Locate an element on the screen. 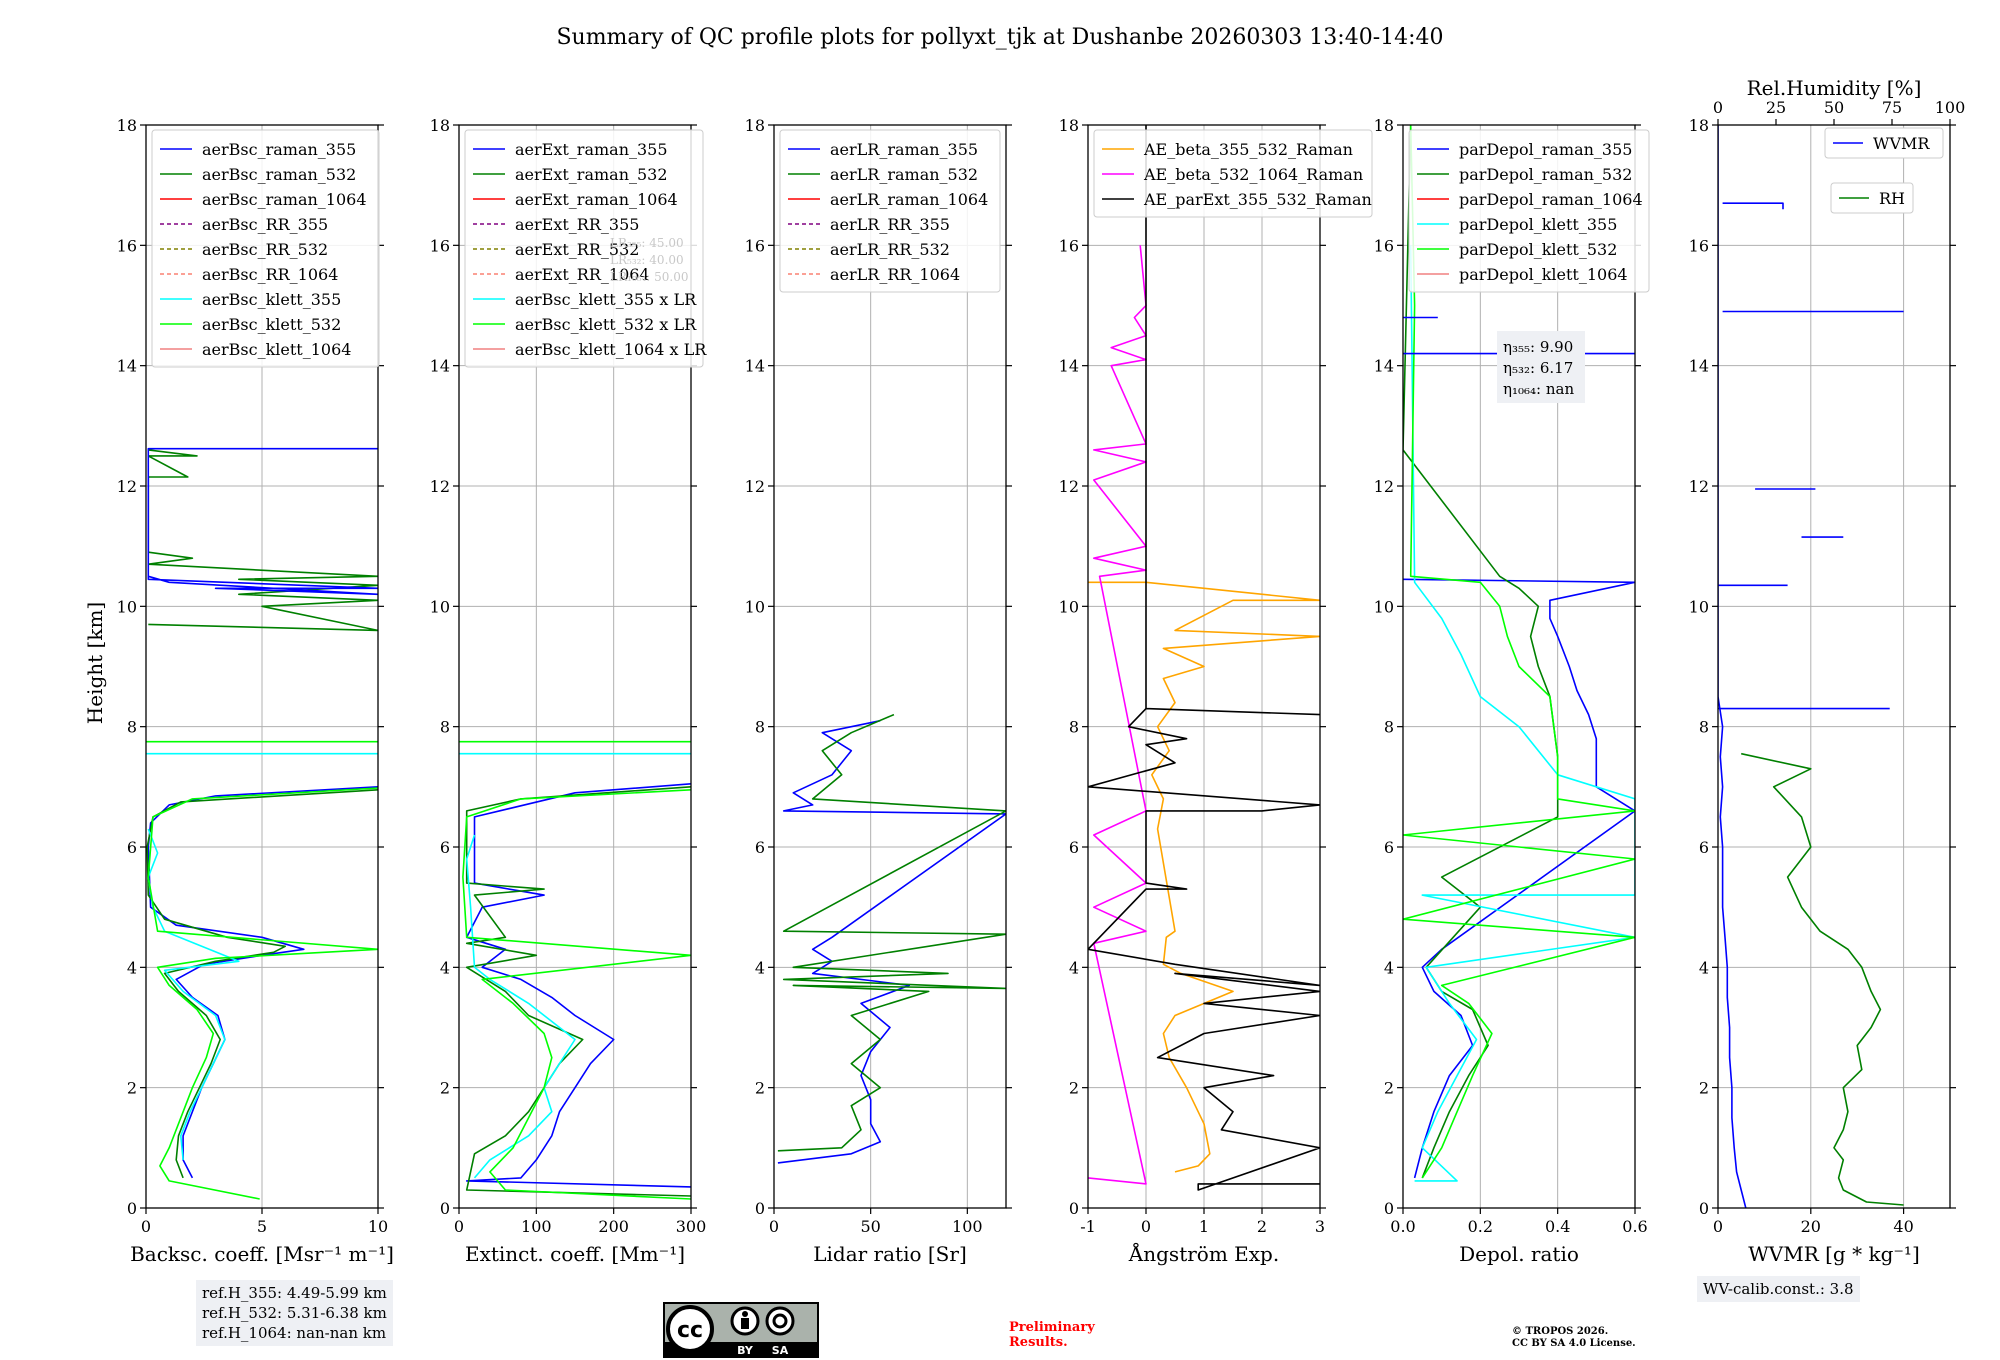  cc-logo-icon is located at coordinates (690, 1329).